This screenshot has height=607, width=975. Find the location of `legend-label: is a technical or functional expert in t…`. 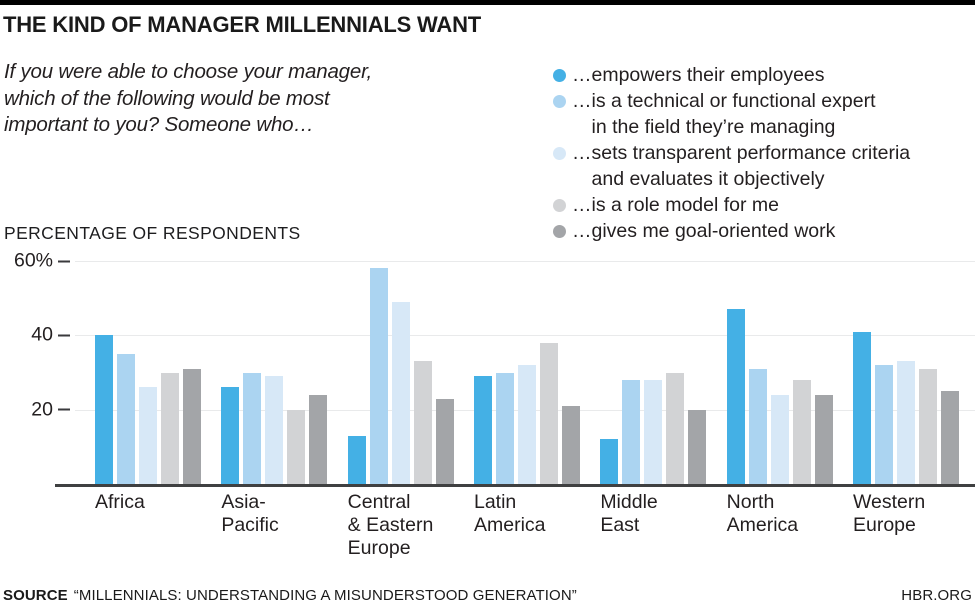

legend-label: is a technical or functional expert in t… is located at coordinates (733, 114).